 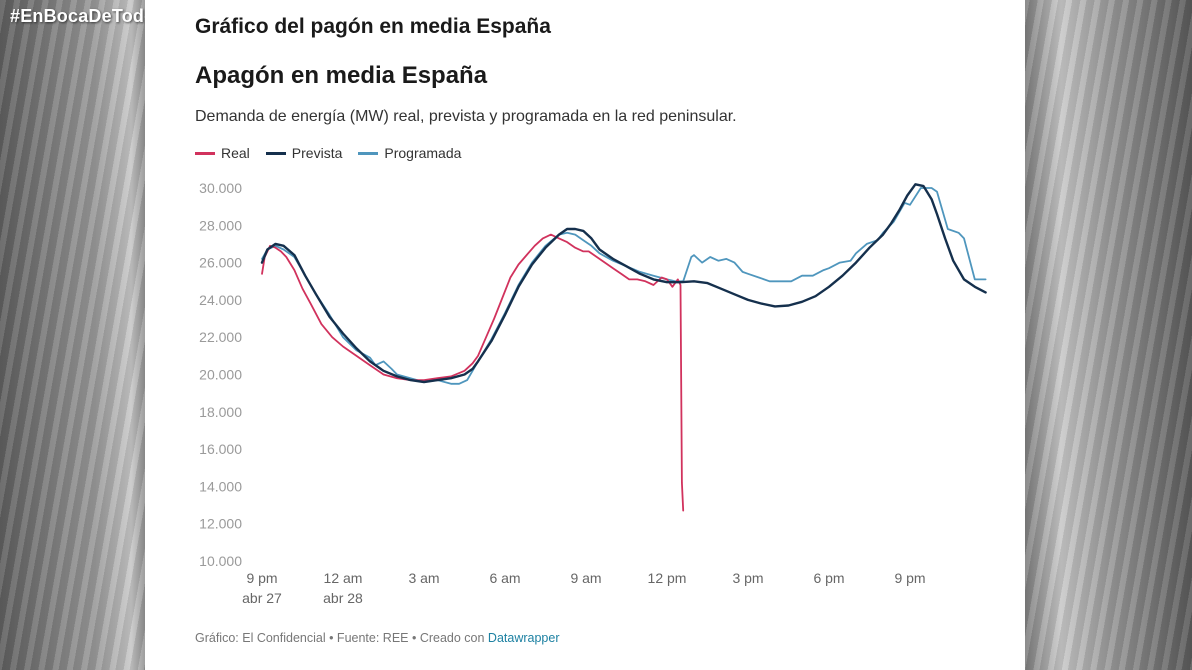 I want to click on y-tick-label: 26.000, so click(x=220, y=263).